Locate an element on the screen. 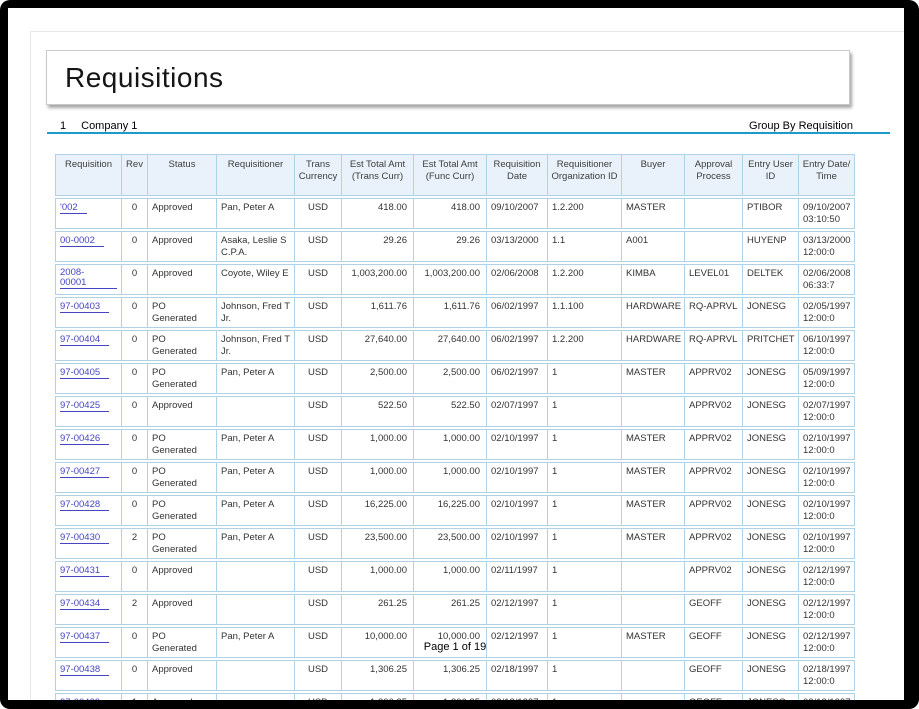  cell-est-total-func: 418.00 is located at coordinates (450, 213).